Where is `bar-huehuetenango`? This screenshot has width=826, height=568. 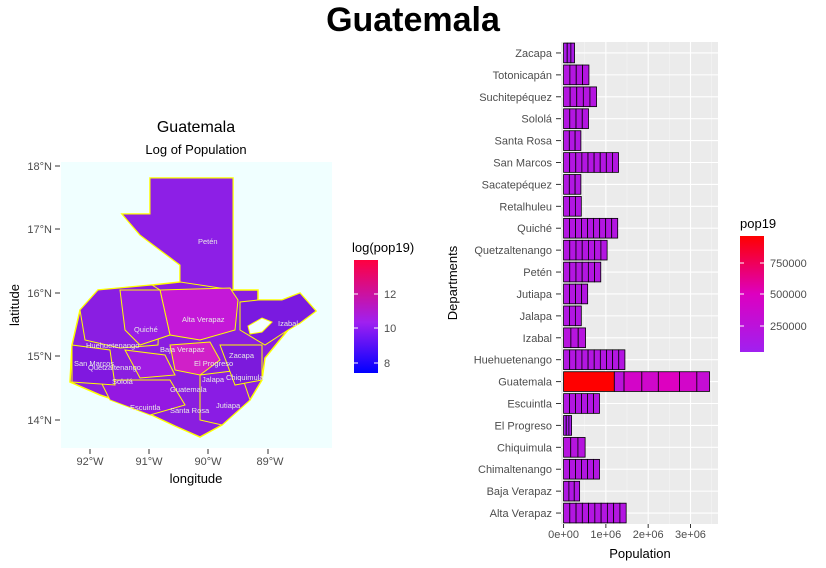 bar-huehuetenango is located at coordinates (594, 359).